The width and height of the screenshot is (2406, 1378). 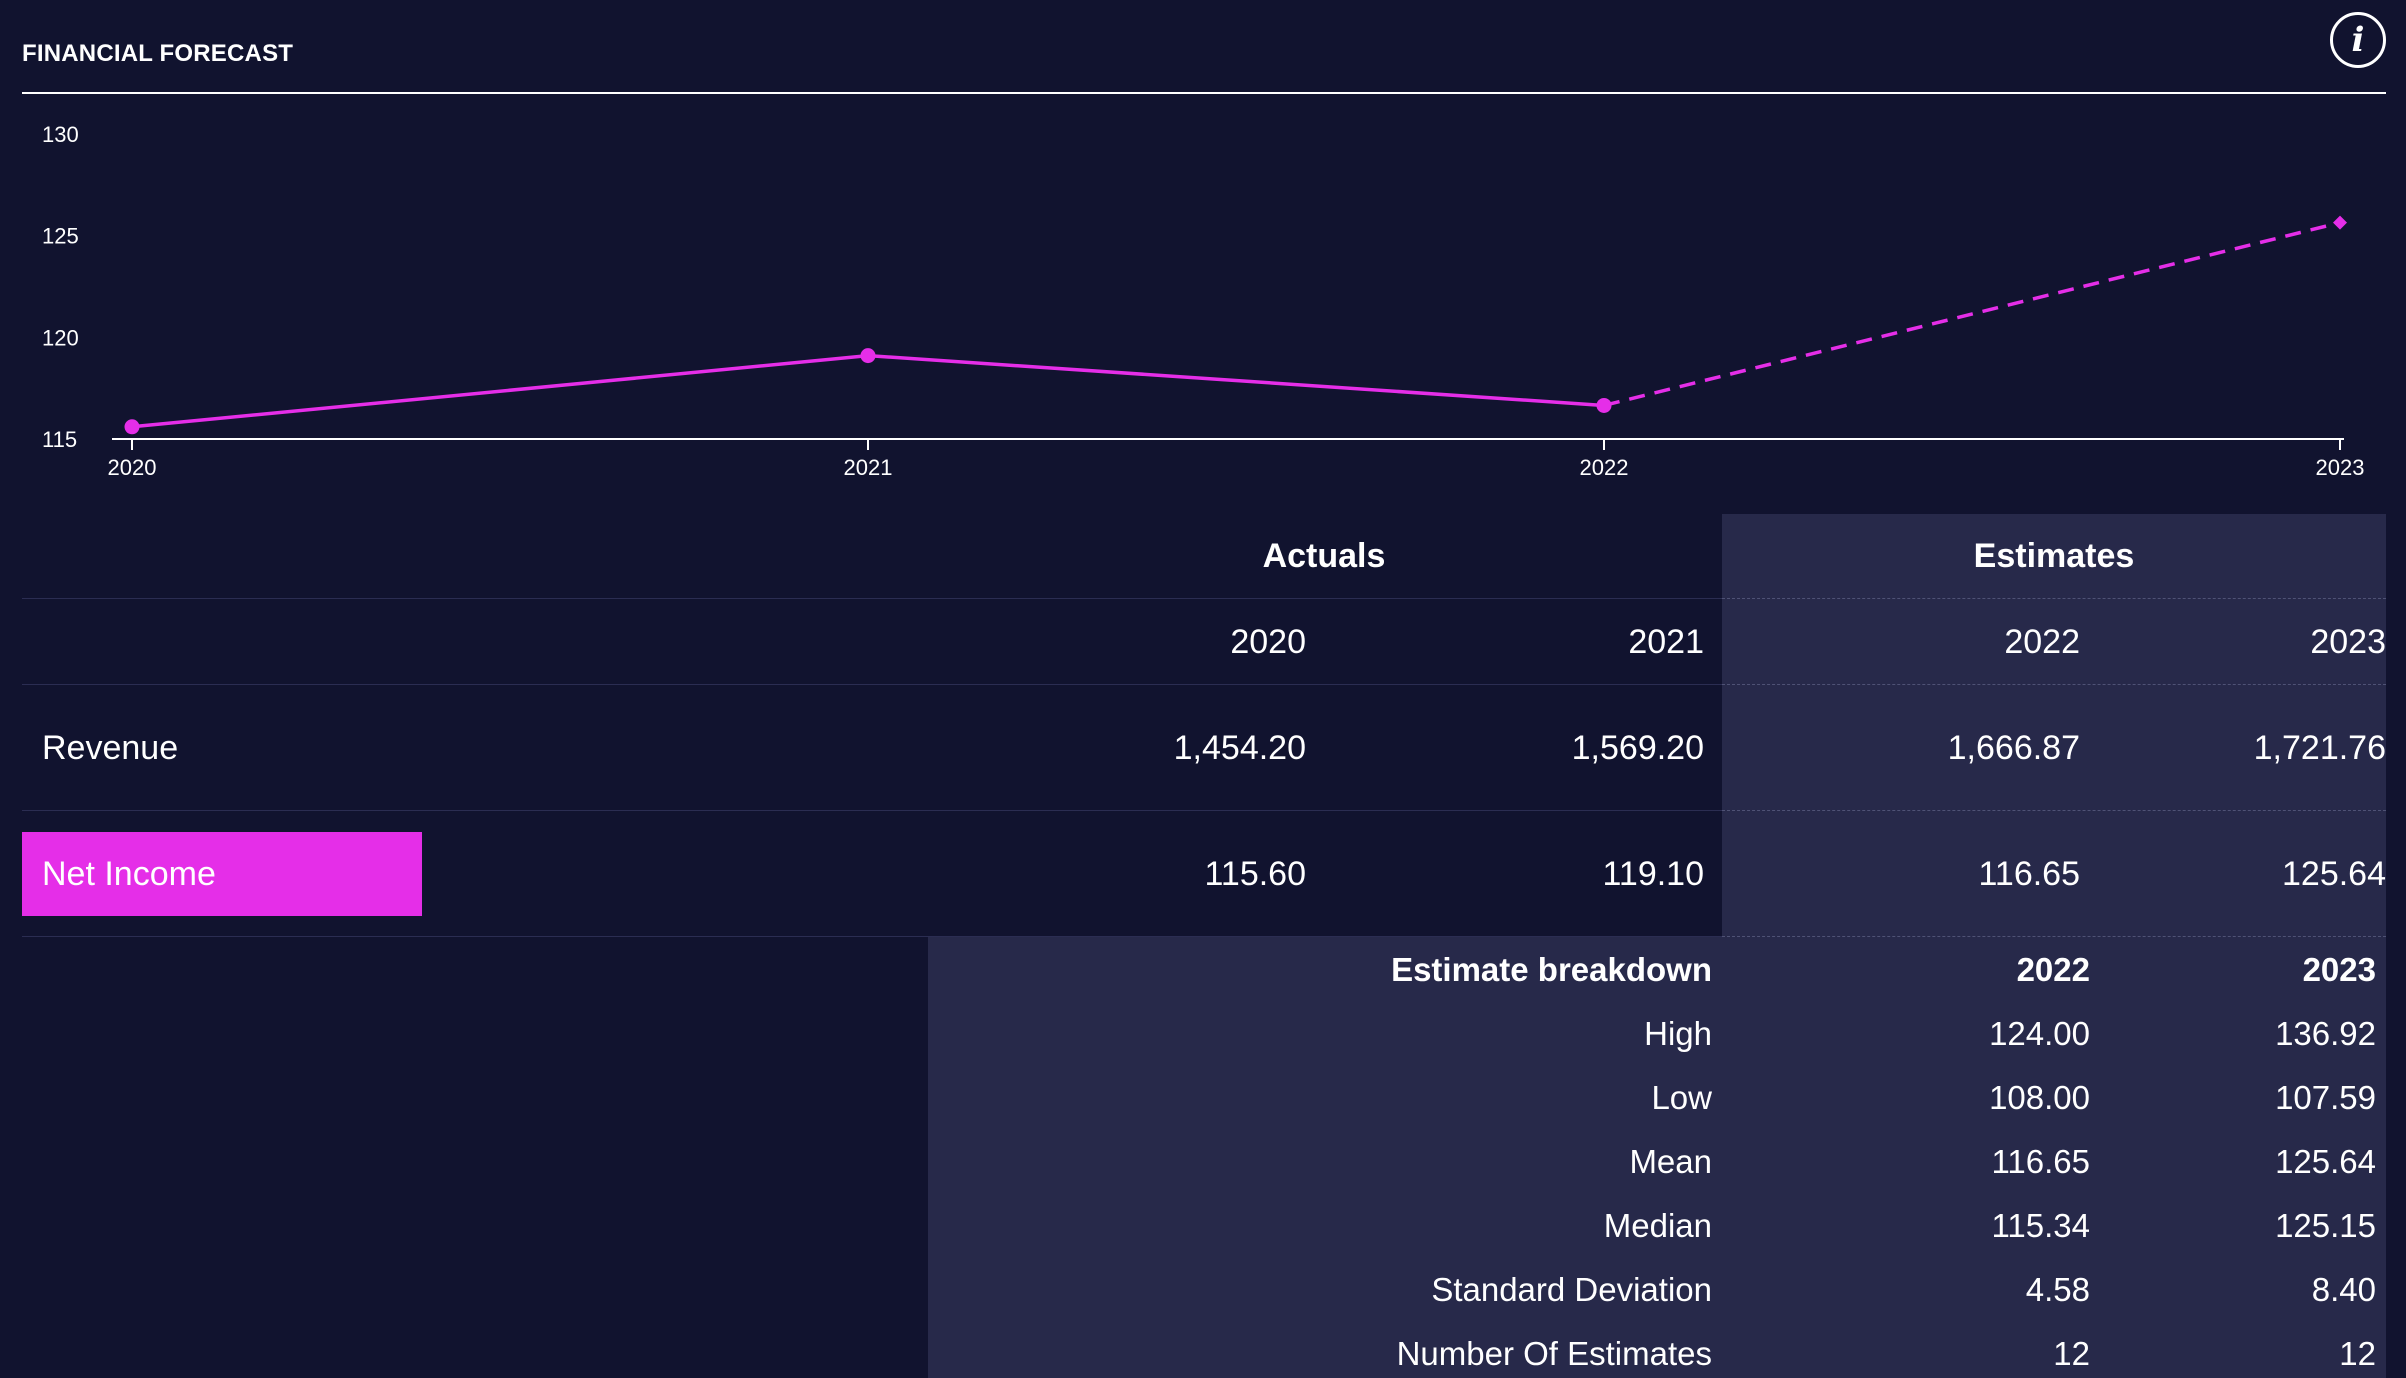 I want to click on net-income-2022: 116.65, so click(x=2029, y=874).